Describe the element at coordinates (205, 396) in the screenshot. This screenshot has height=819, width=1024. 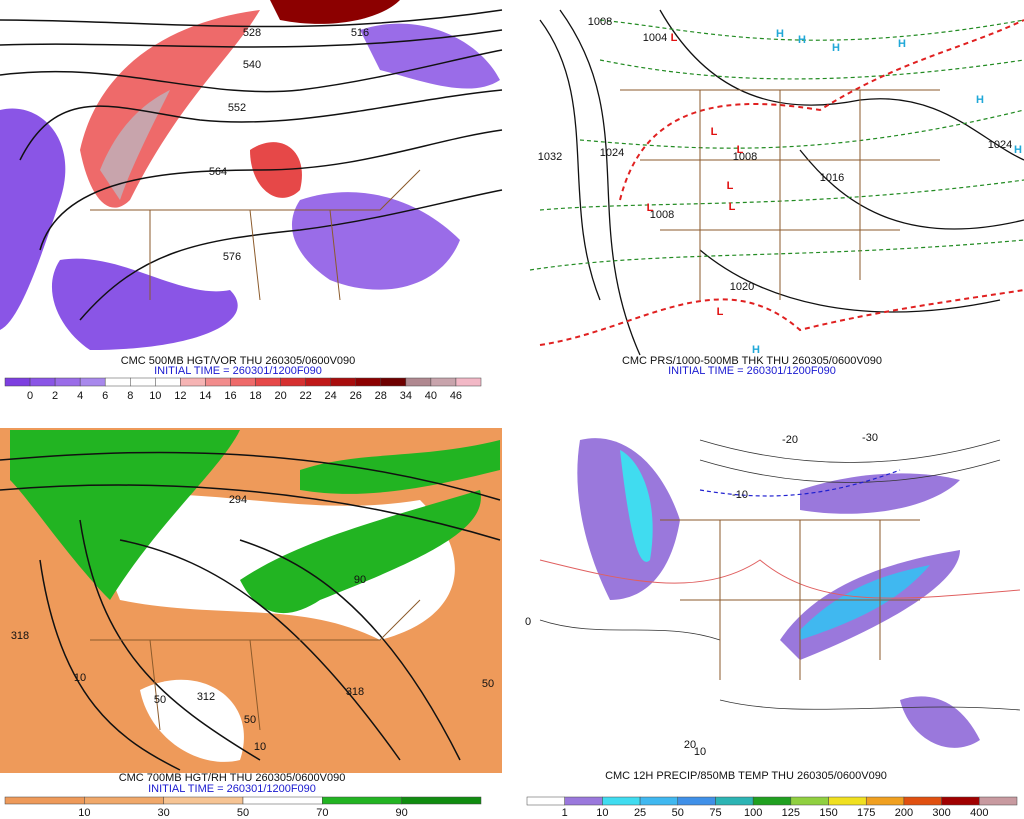
I see `colorbar-label: 14` at that location.